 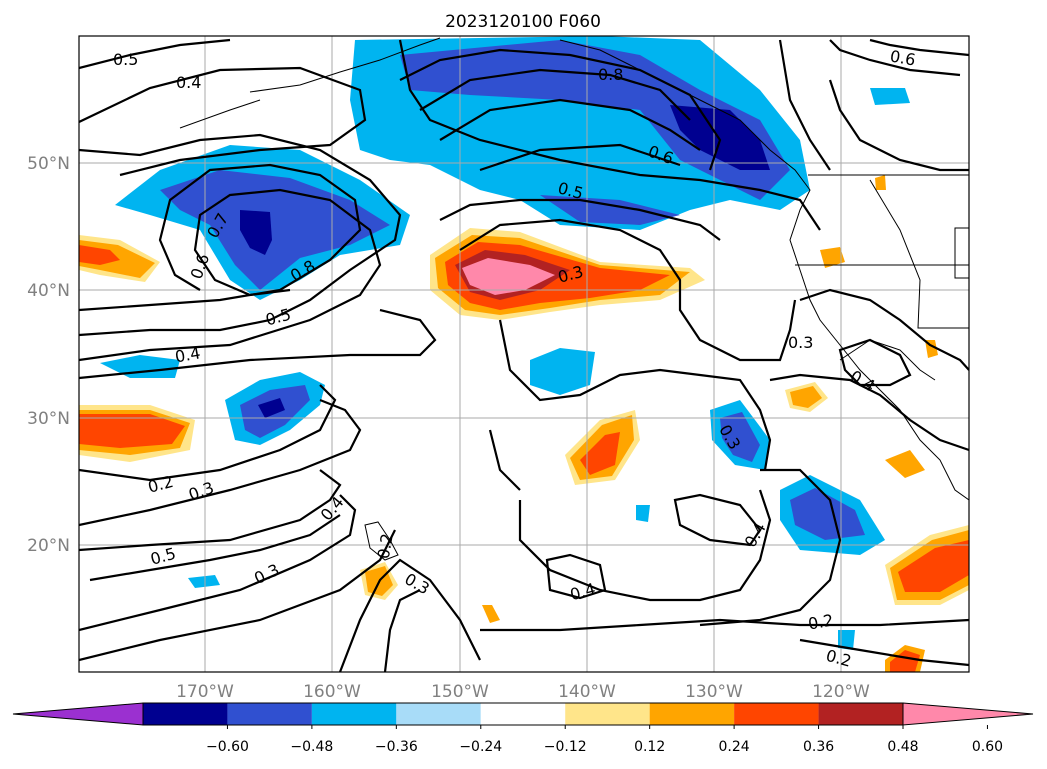 What do you see at coordinates (48, 291) in the screenshot?
I see `lat-label: 40°N` at bounding box center [48, 291].